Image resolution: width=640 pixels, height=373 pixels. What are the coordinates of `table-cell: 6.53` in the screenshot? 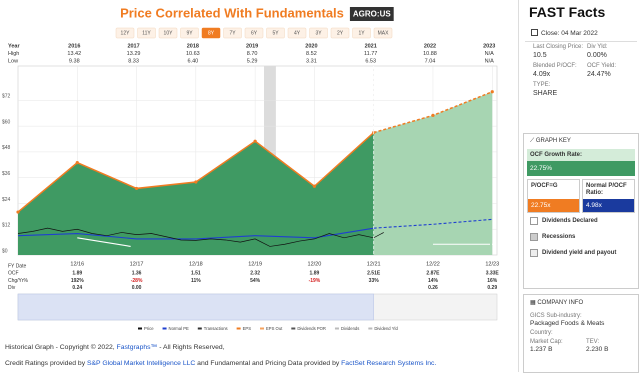 It's located at (370, 61).